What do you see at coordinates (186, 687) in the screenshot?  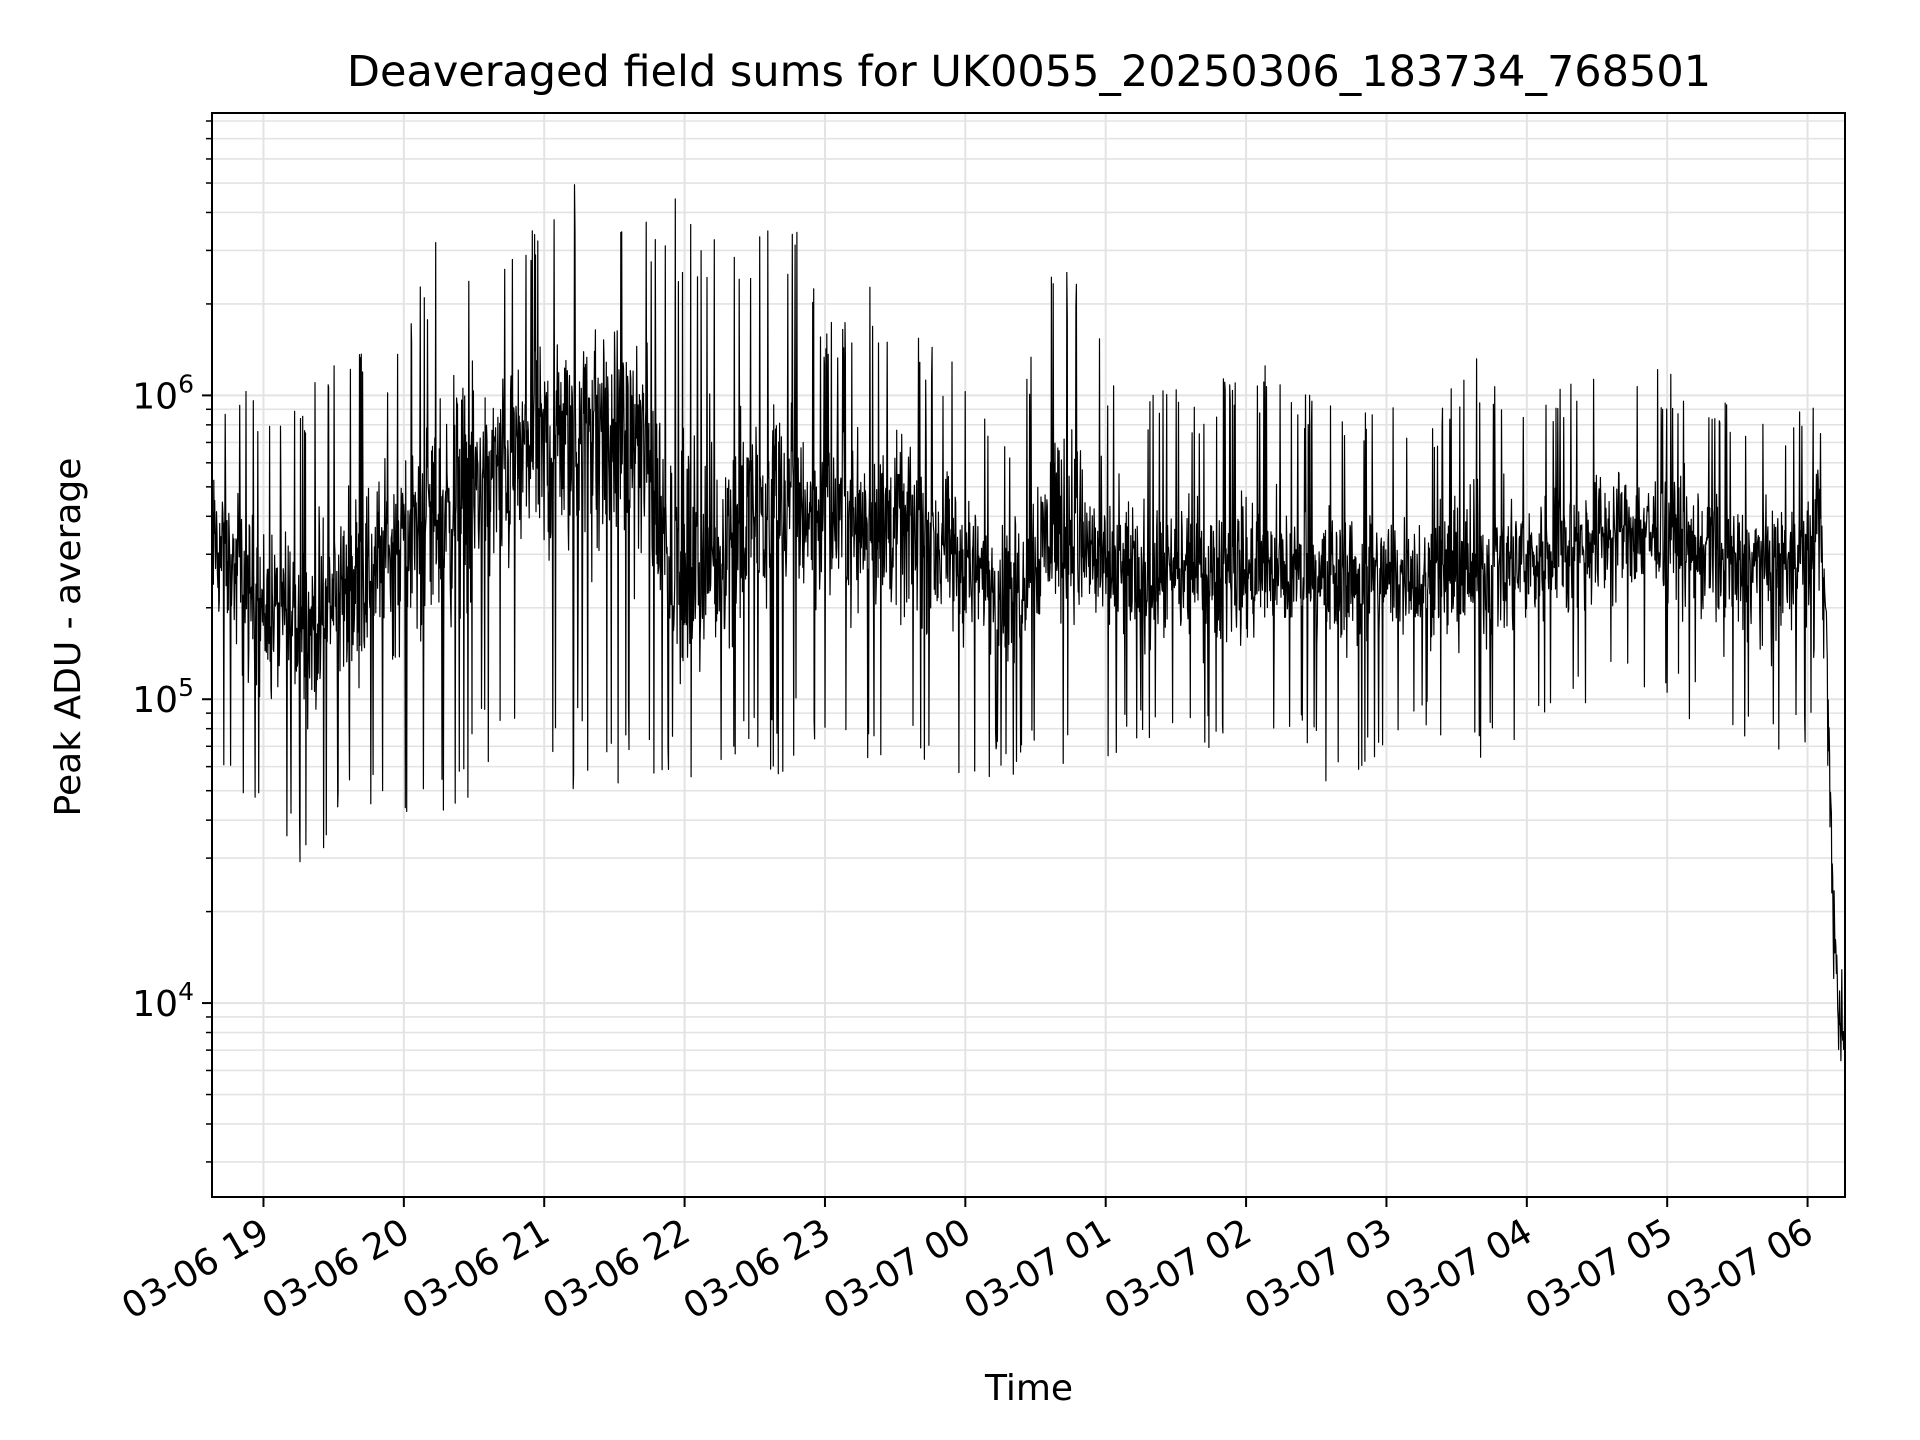 I see `y-tick-exponent: 5` at bounding box center [186, 687].